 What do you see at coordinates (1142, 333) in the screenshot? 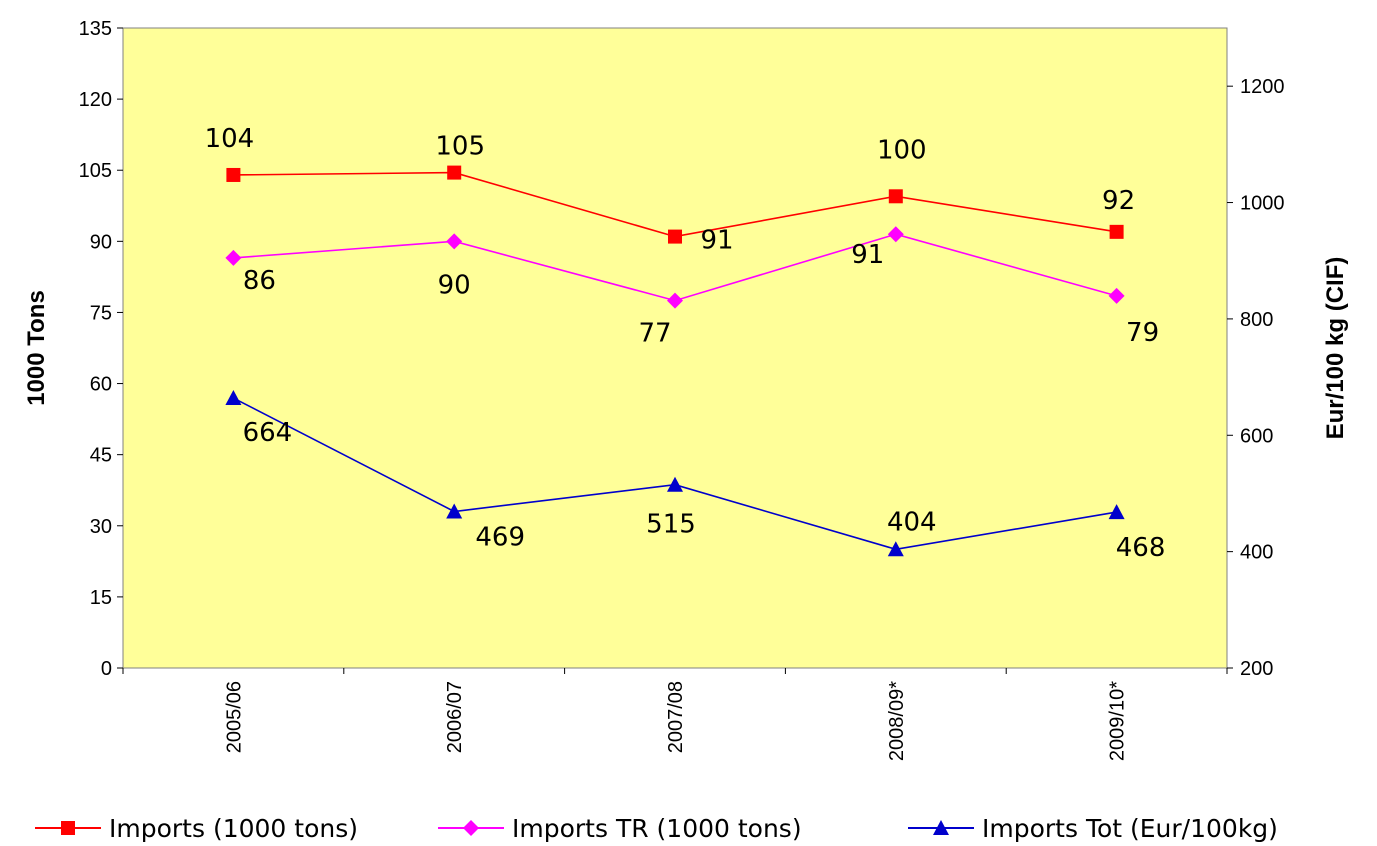
I see `data-label: 79` at bounding box center [1142, 333].